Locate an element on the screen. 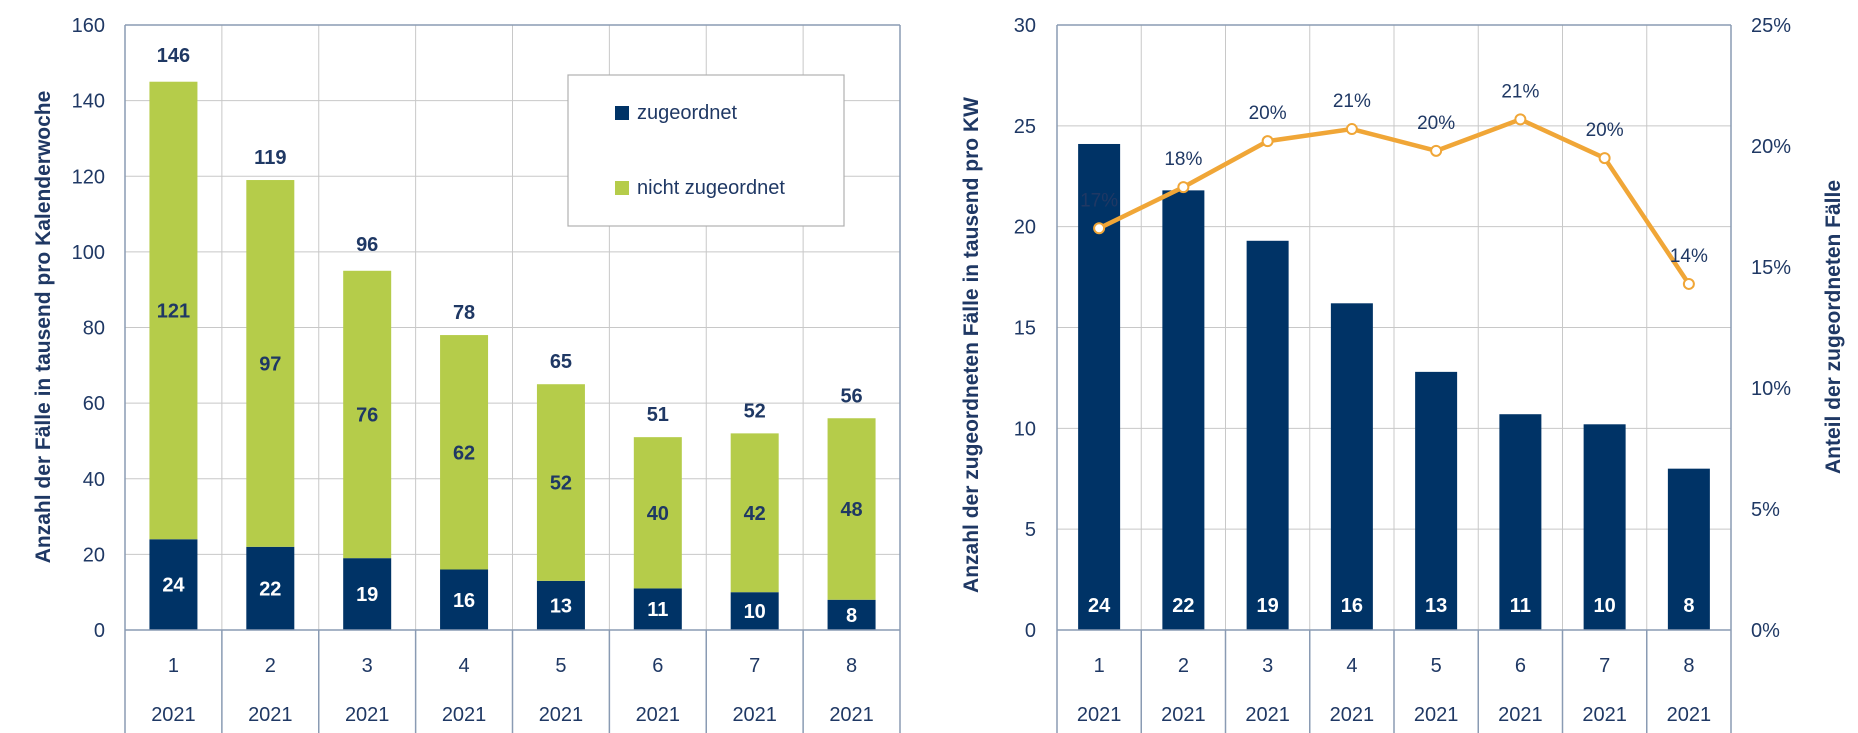 Image resolution: width=1858 pixels, height=733 pixels. legend-swatch-nicht-zugeordnet is located at coordinates (622, 188).